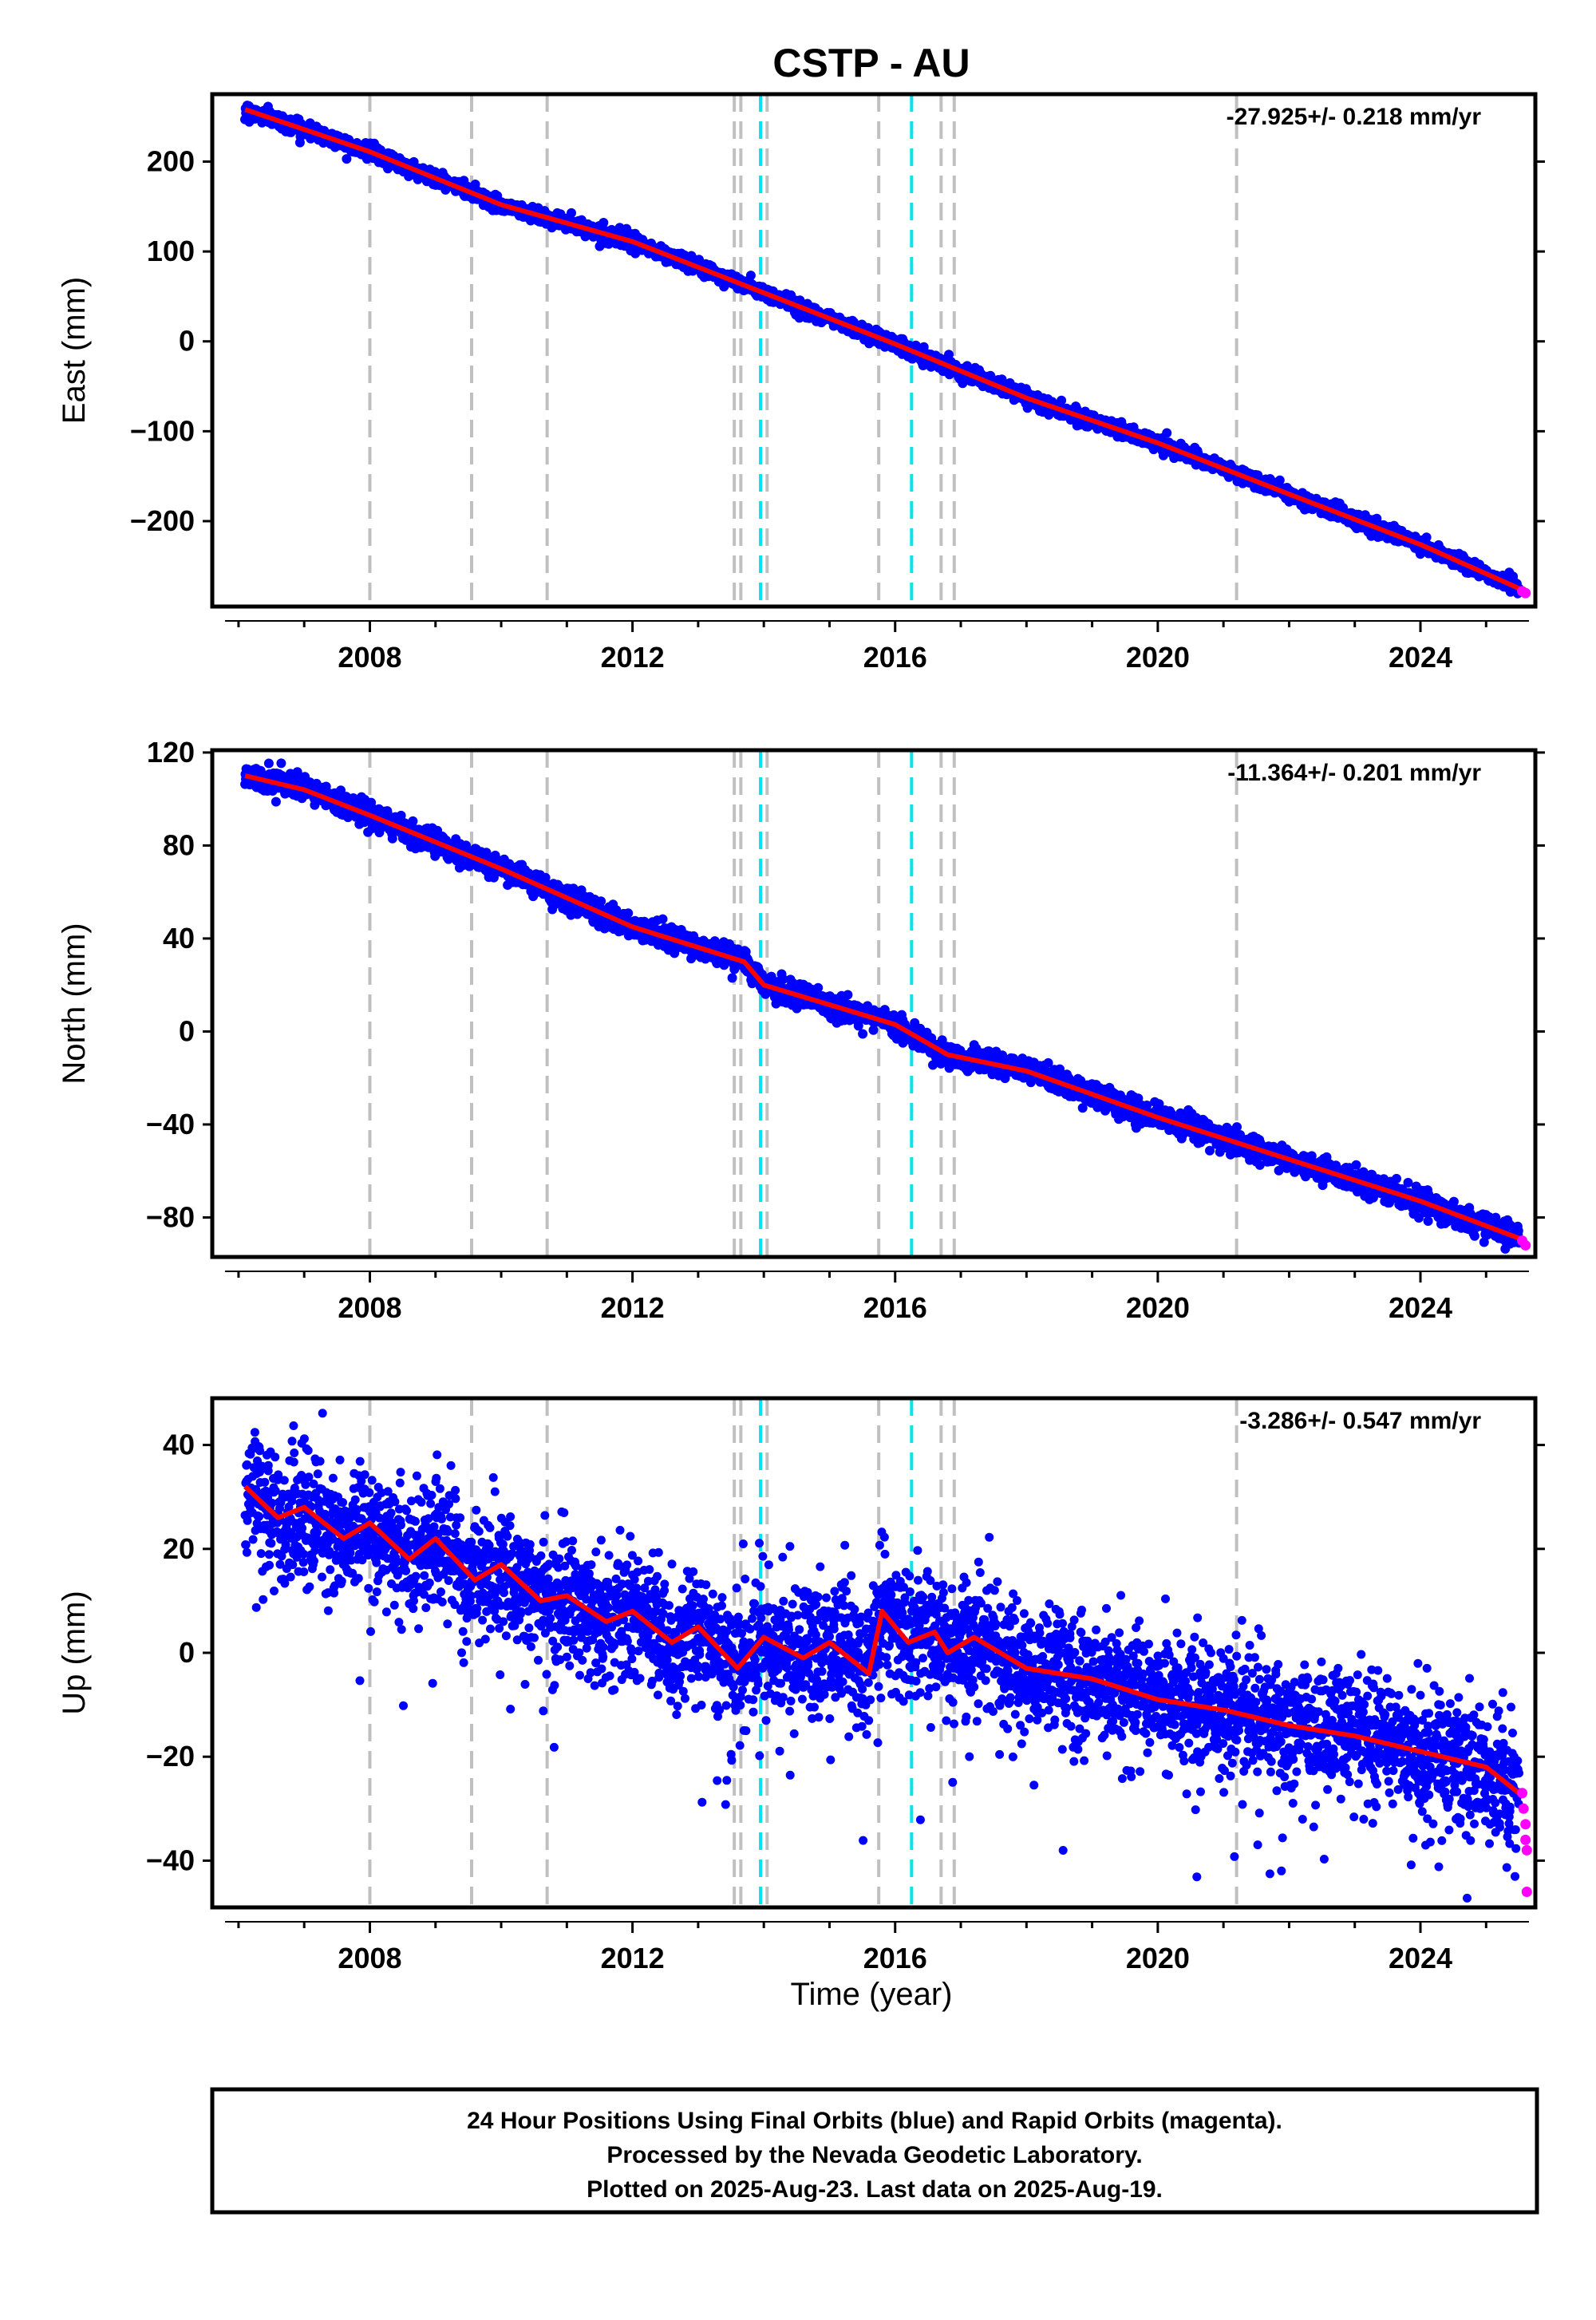 The width and height of the screenshot is (1596, 2320). What do you see at coordinates (74, 1004) in the screenshot?
I see `y-axis-label: North (mm)` at bounding box center [74, 1004].